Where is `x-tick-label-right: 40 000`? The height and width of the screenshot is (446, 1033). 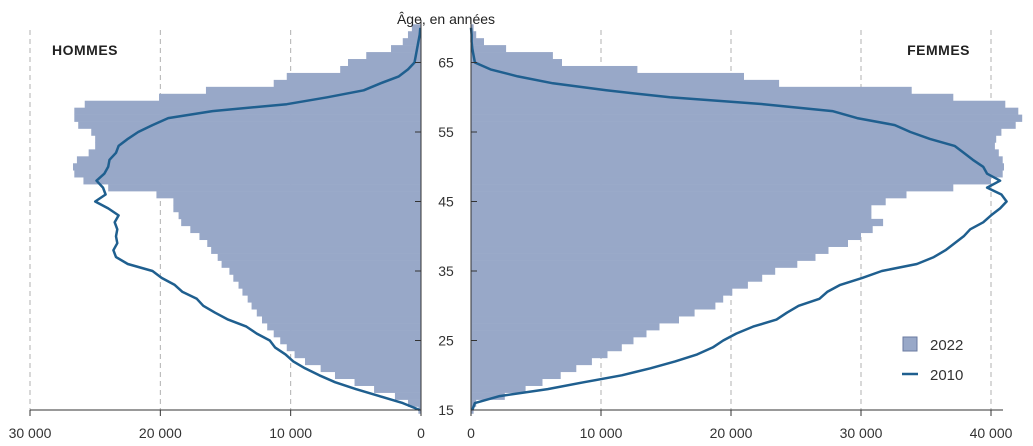 x-tick-label-right: 40 000 is located at coordinates (991, 433).